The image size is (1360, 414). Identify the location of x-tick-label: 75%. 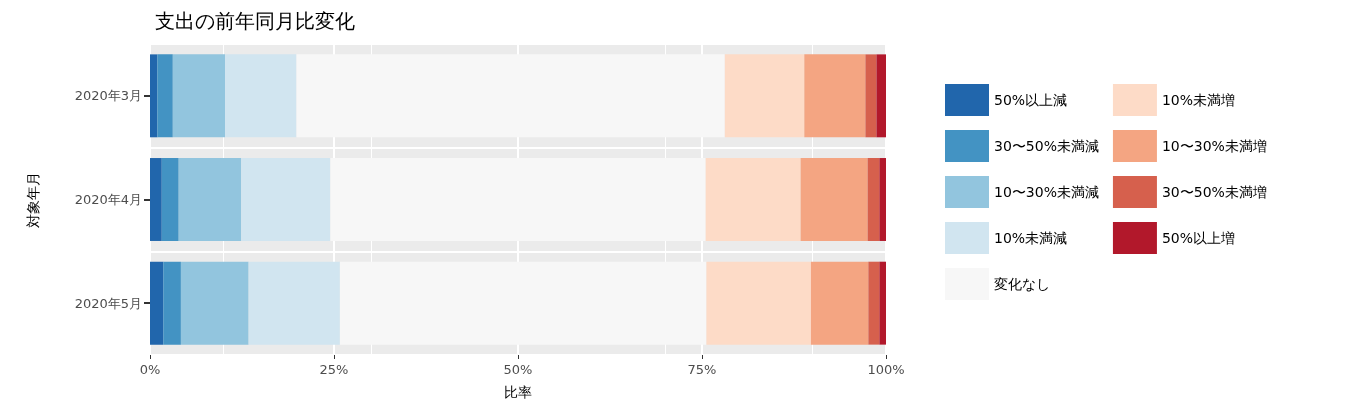
(702, 369).